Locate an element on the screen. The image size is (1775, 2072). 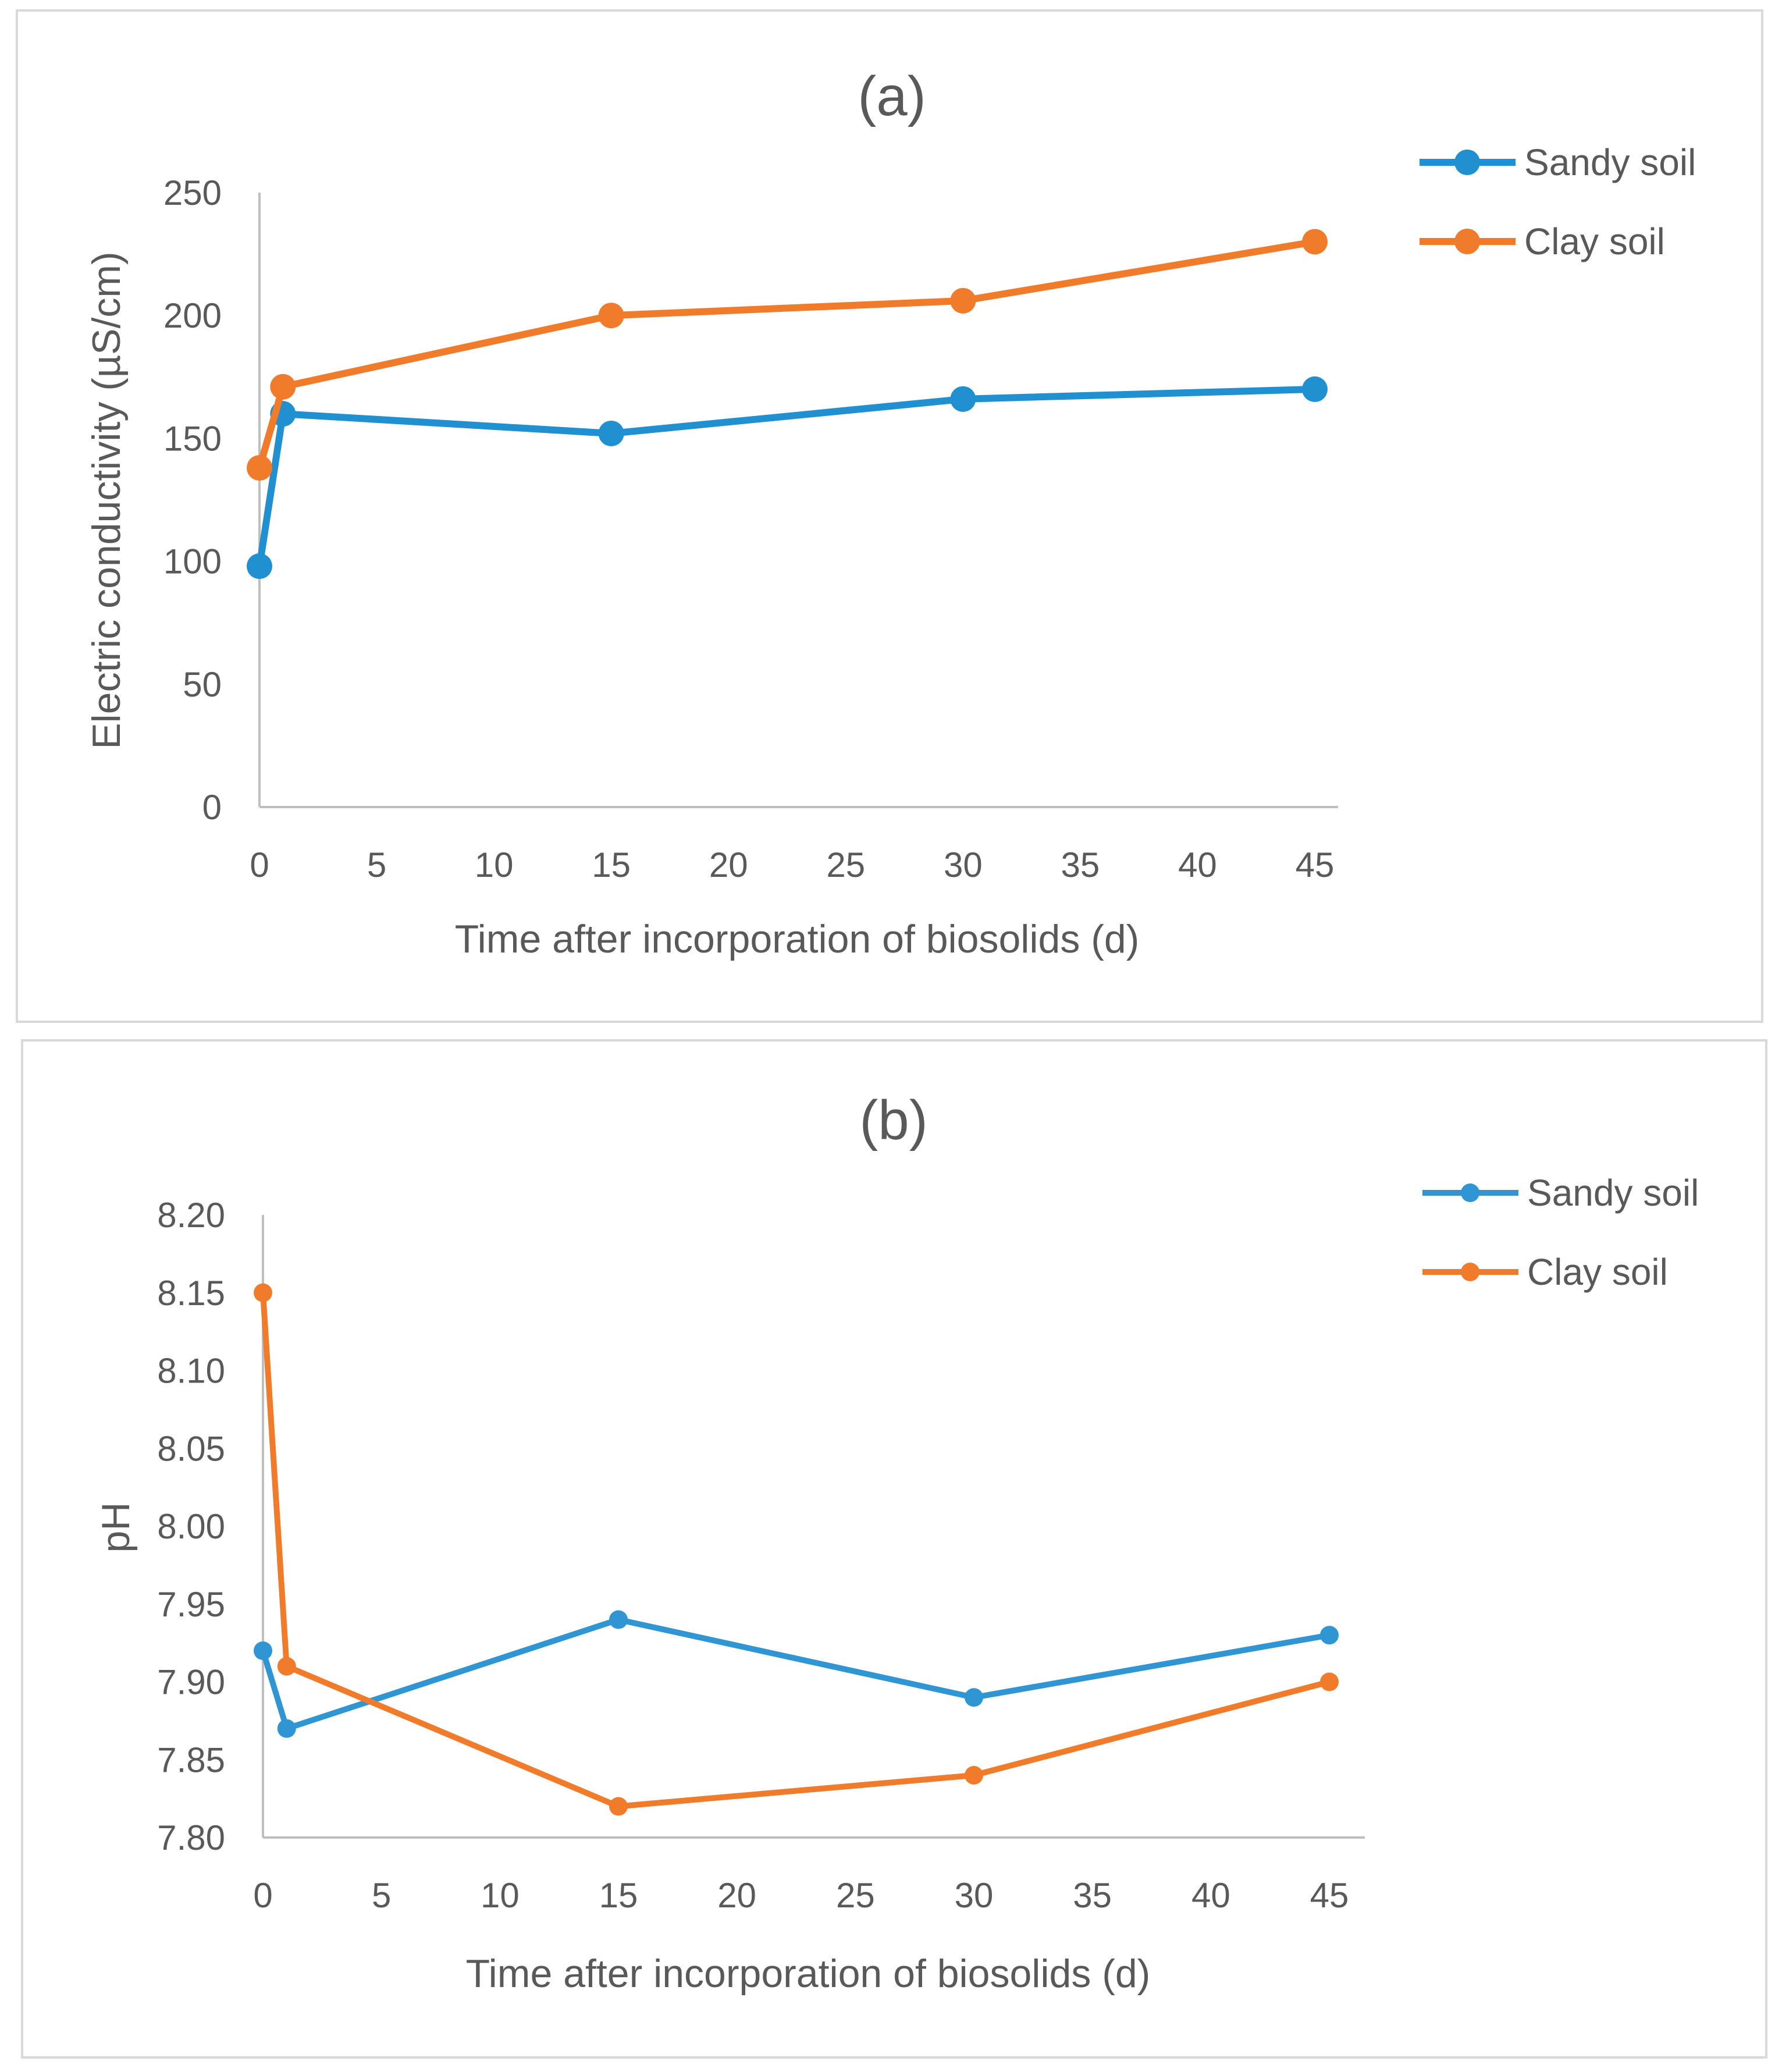
y-tick-label: 250 is located at coordinates (192, 192).